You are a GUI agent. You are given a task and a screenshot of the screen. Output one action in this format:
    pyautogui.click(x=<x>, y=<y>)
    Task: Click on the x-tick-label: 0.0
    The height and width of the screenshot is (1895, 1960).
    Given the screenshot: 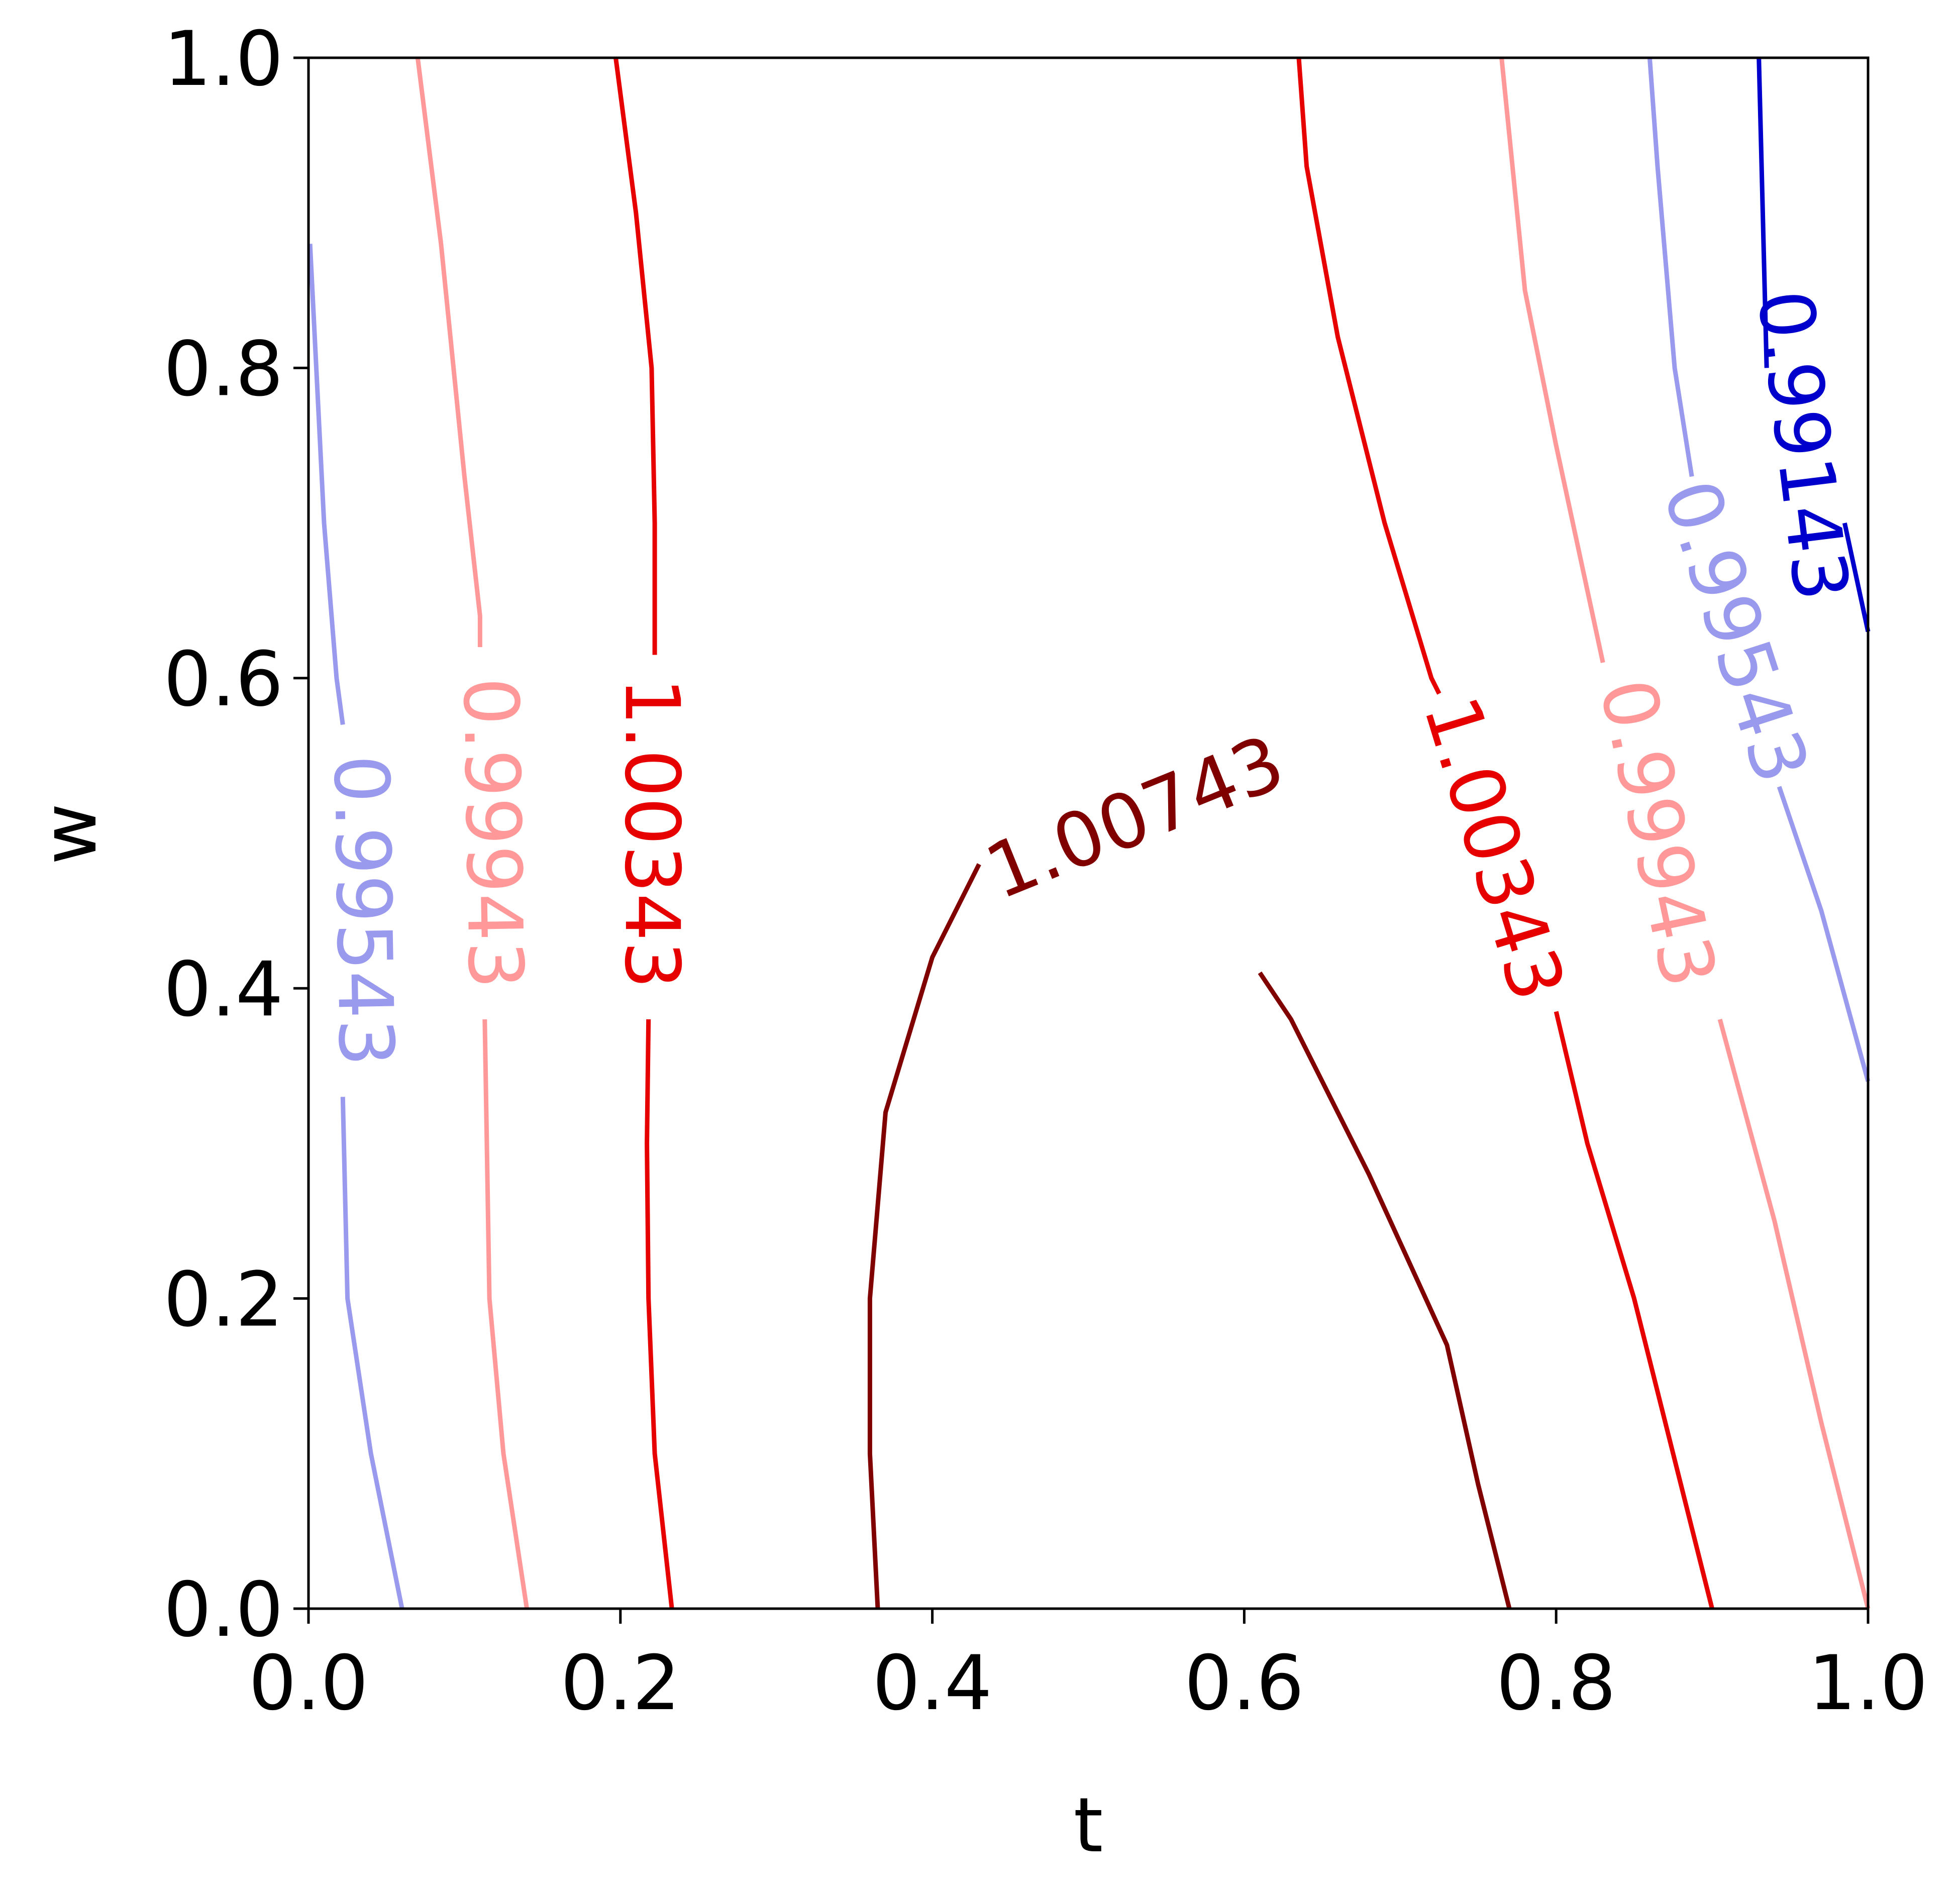 What is the action you would take?
    pyautogui.click(x=309, y=1683)
    